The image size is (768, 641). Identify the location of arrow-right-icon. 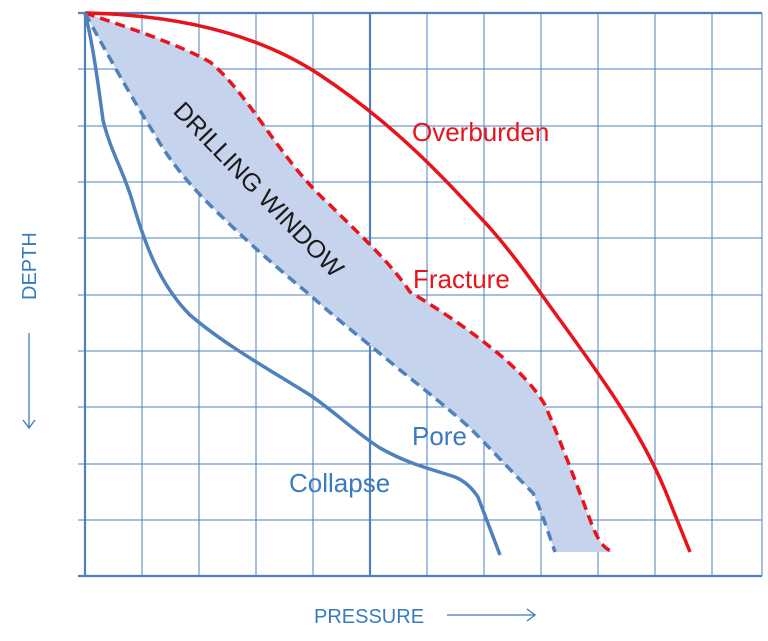
(492, 615).